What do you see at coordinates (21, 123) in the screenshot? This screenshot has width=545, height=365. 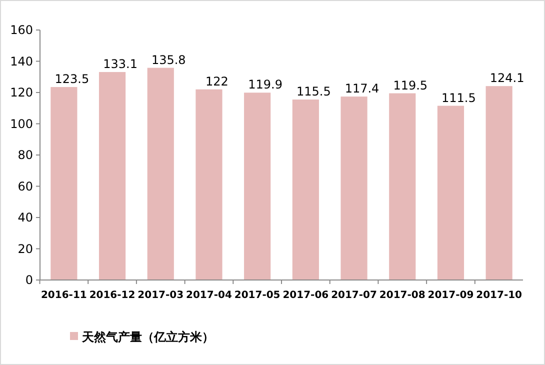 I see `y-tick-label: 100` at bounding box center [21, 123].